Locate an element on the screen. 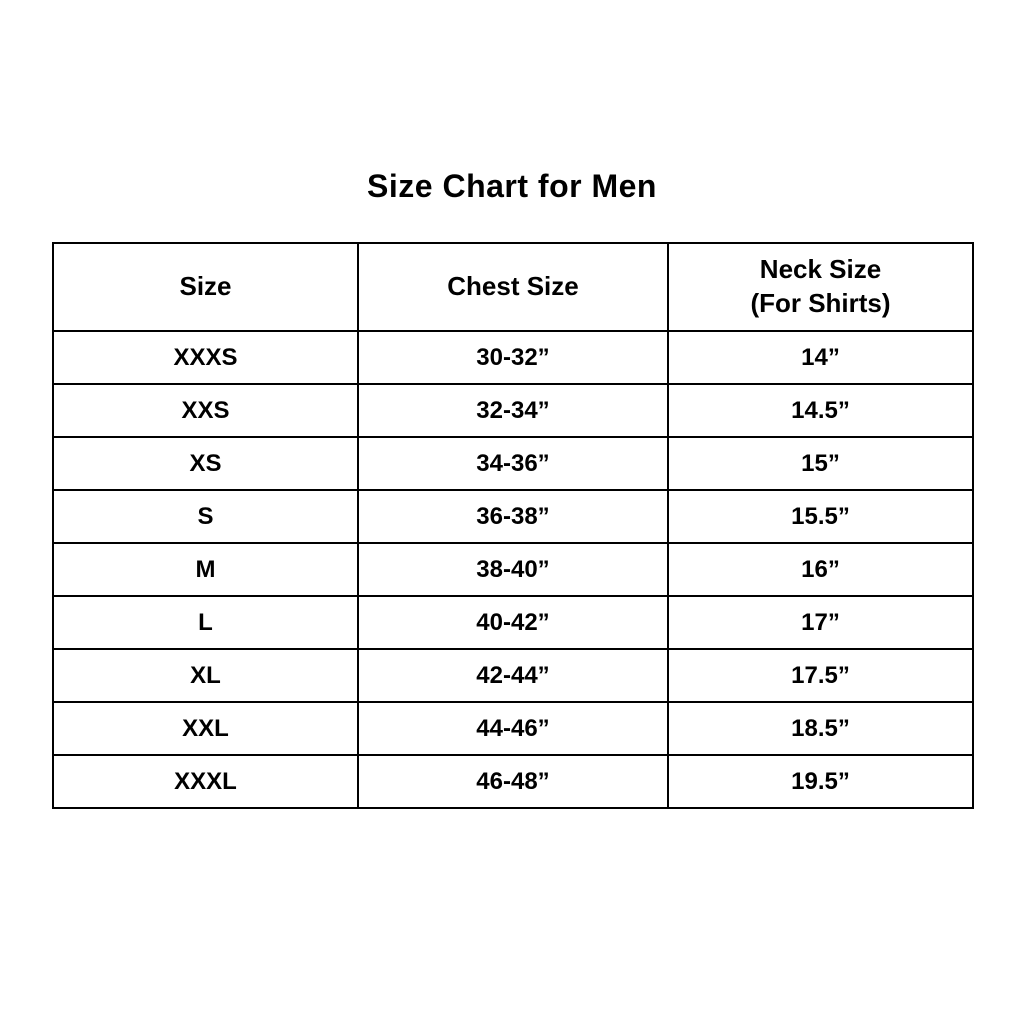  neck-cell: 14” is located at coordinates (820, 357).